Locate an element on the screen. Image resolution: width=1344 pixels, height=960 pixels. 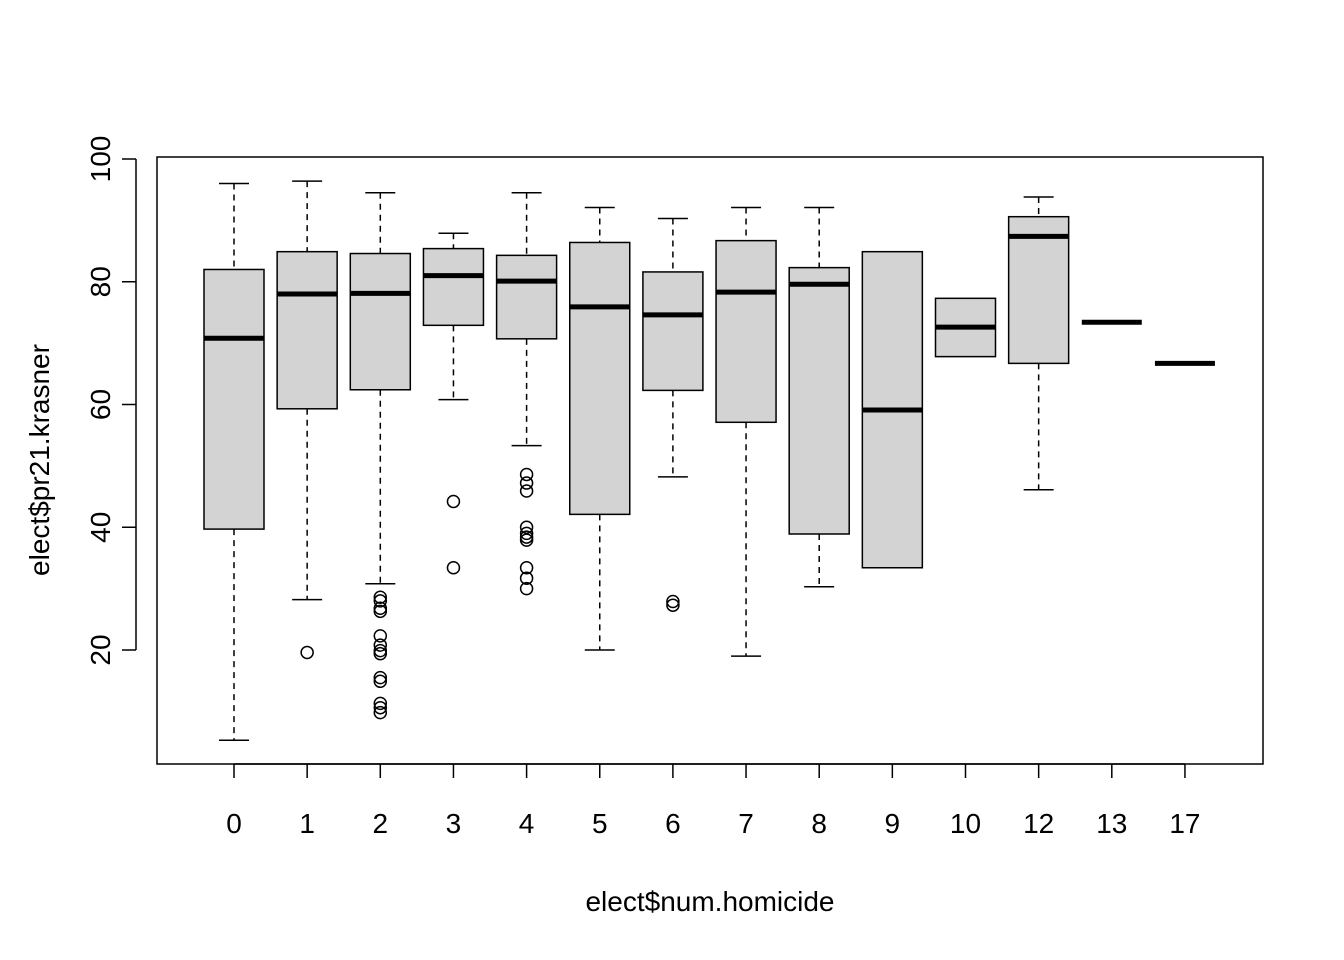
x-tick-label: 2 is located at coordinates (381, 823).